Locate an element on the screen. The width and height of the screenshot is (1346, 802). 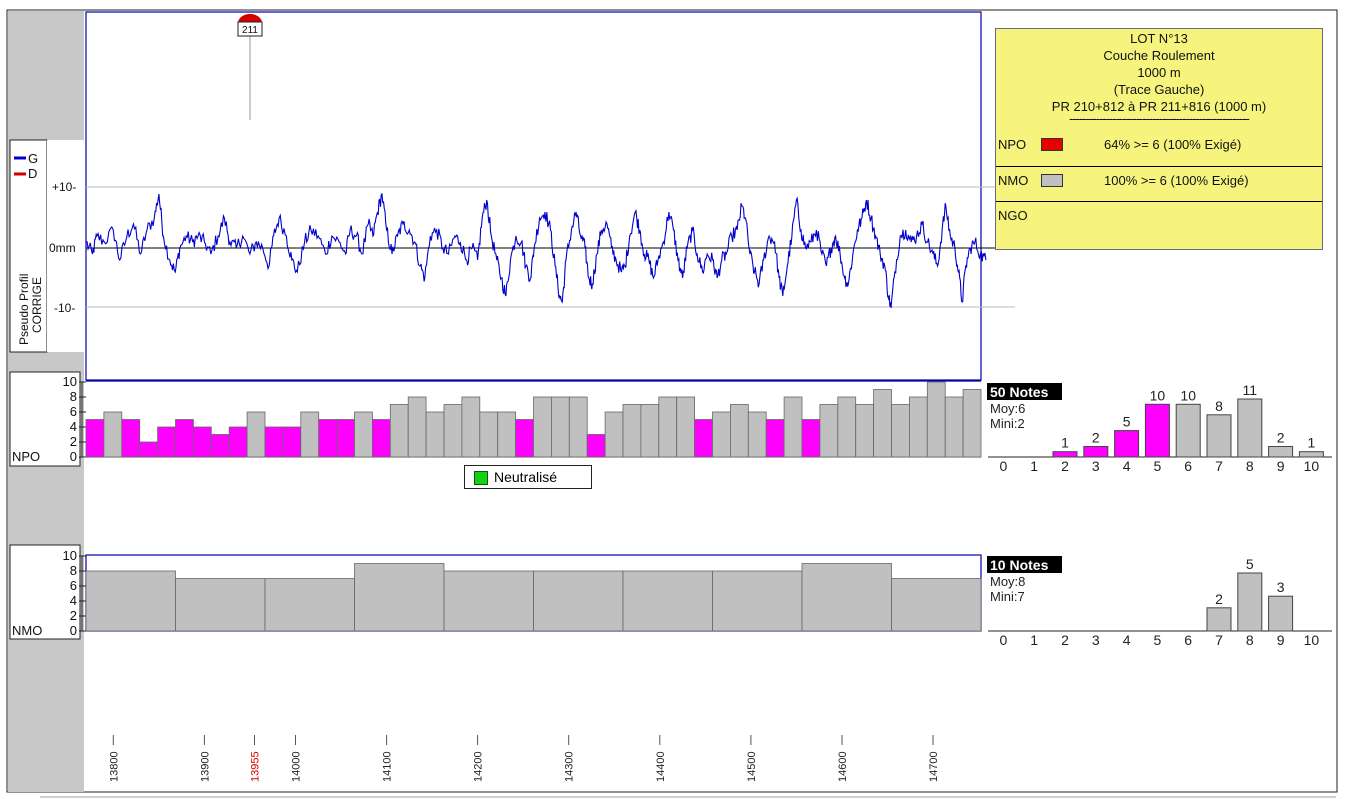
x-tick-14300: 14300 is located at coordinates (570, 766).